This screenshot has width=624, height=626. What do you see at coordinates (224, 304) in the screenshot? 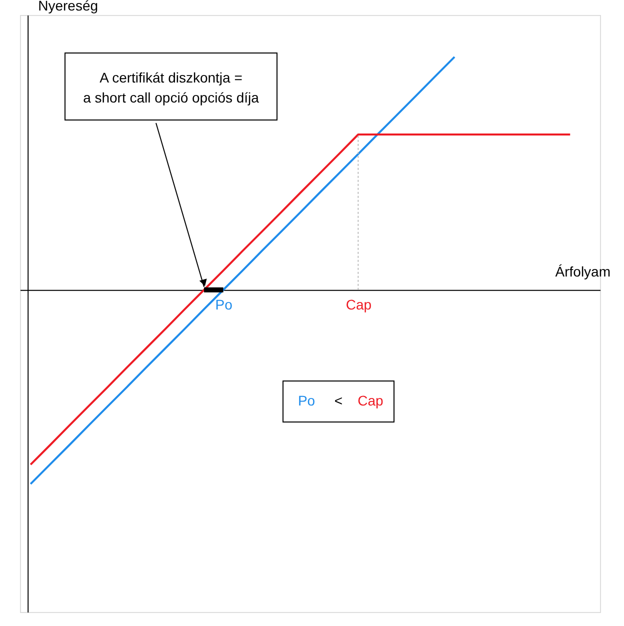
I see `x-tick-label: Po` at bounding box center [224, 304].